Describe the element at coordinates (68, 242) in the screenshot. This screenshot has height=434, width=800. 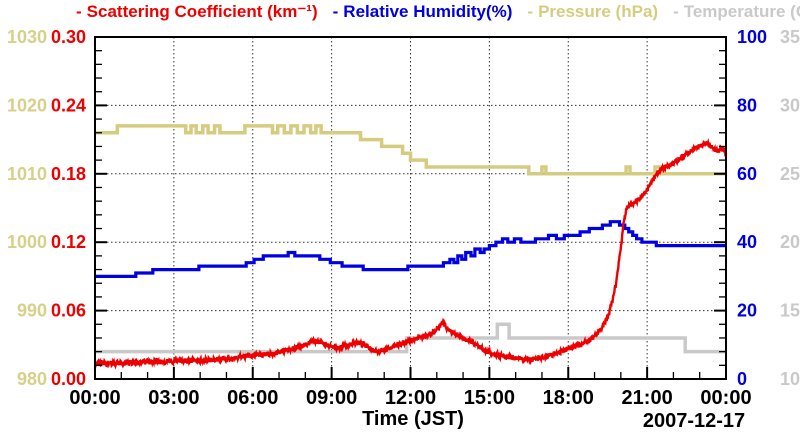
I see `y-tick-label-scattering: 0.12` at that location.